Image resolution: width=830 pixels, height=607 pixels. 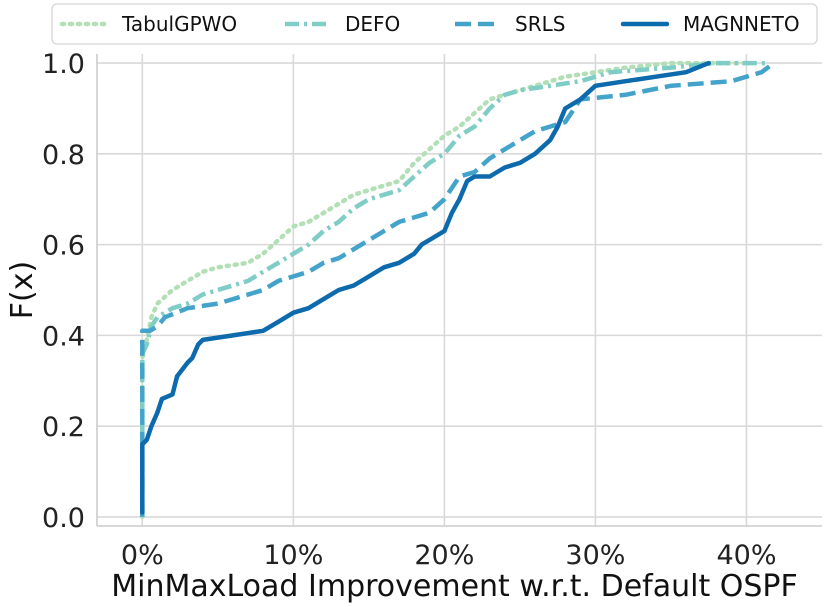 What do you see at coordinates (22, 290) in the screenshot?
I see `y-axis-label: F(x)` at bounding box center [22, 290].